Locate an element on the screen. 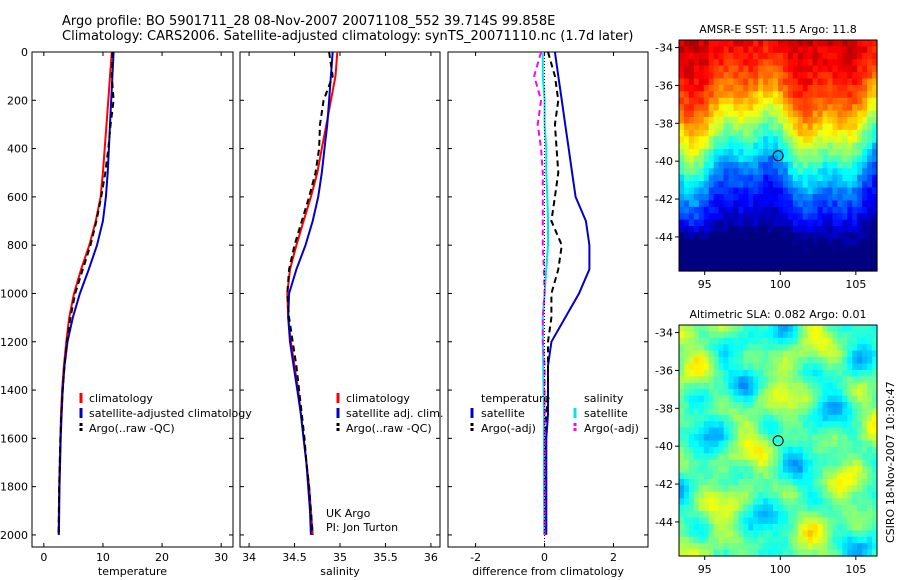 This screenshot has width=900, height=580. temperature-xlabel: temperature is located at coordinates (132, 571).